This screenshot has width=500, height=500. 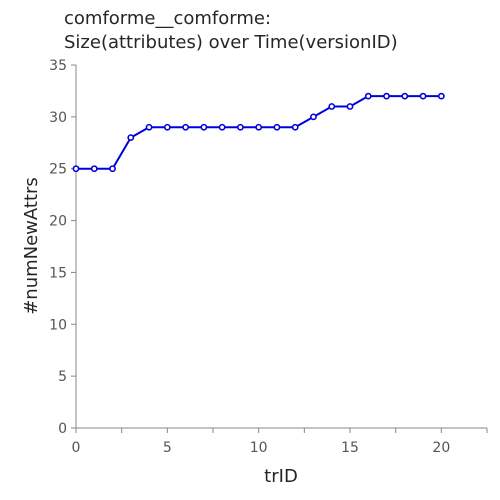 I want to click on x-tick-label: 10, so click(x=259, y=448).